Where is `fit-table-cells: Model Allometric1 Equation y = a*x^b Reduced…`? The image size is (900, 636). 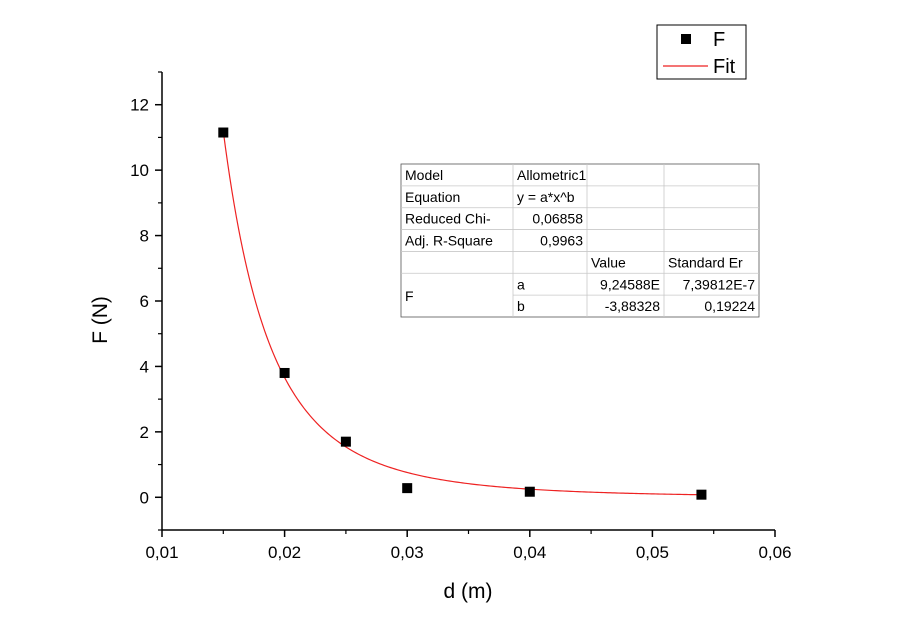 fit-table-cells: Model Allometric1 Equation y = a*x^b Reduced… is located at coordinates (580, 240).